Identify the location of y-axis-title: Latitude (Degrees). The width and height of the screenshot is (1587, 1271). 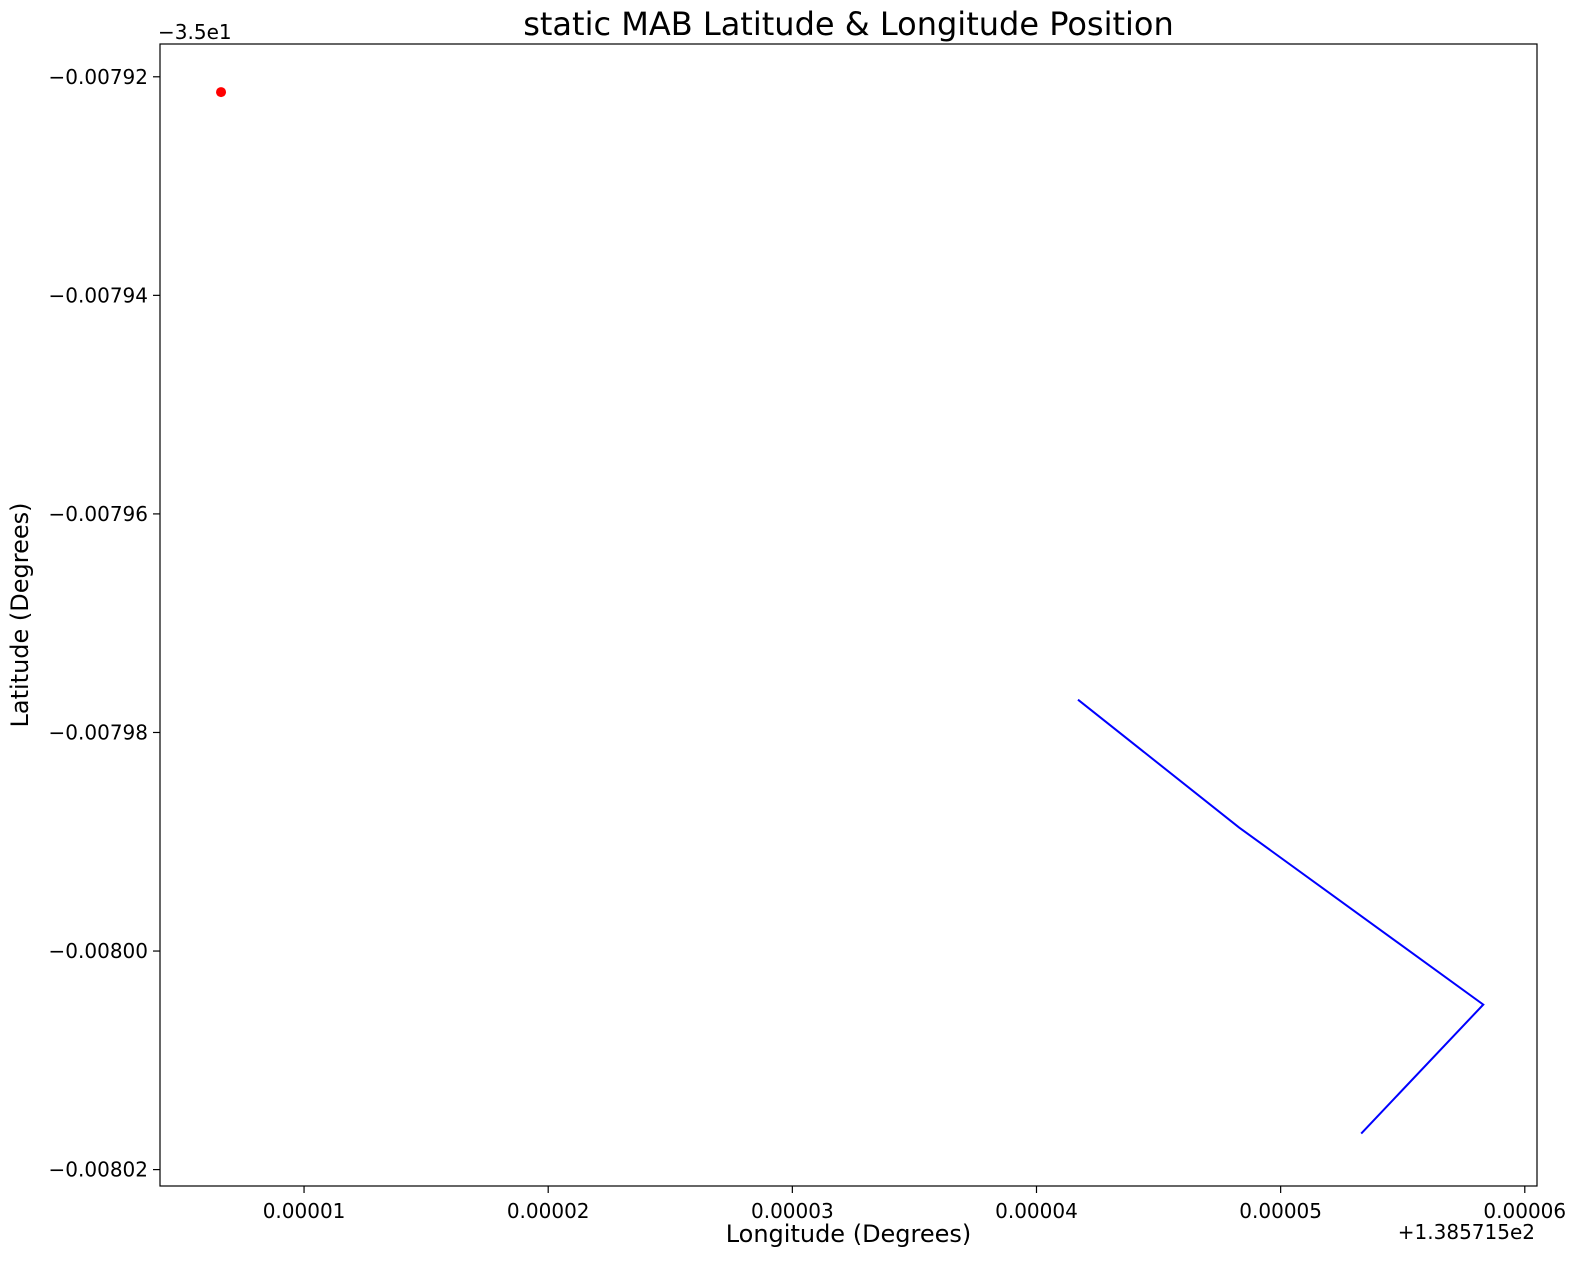
(20, 615).